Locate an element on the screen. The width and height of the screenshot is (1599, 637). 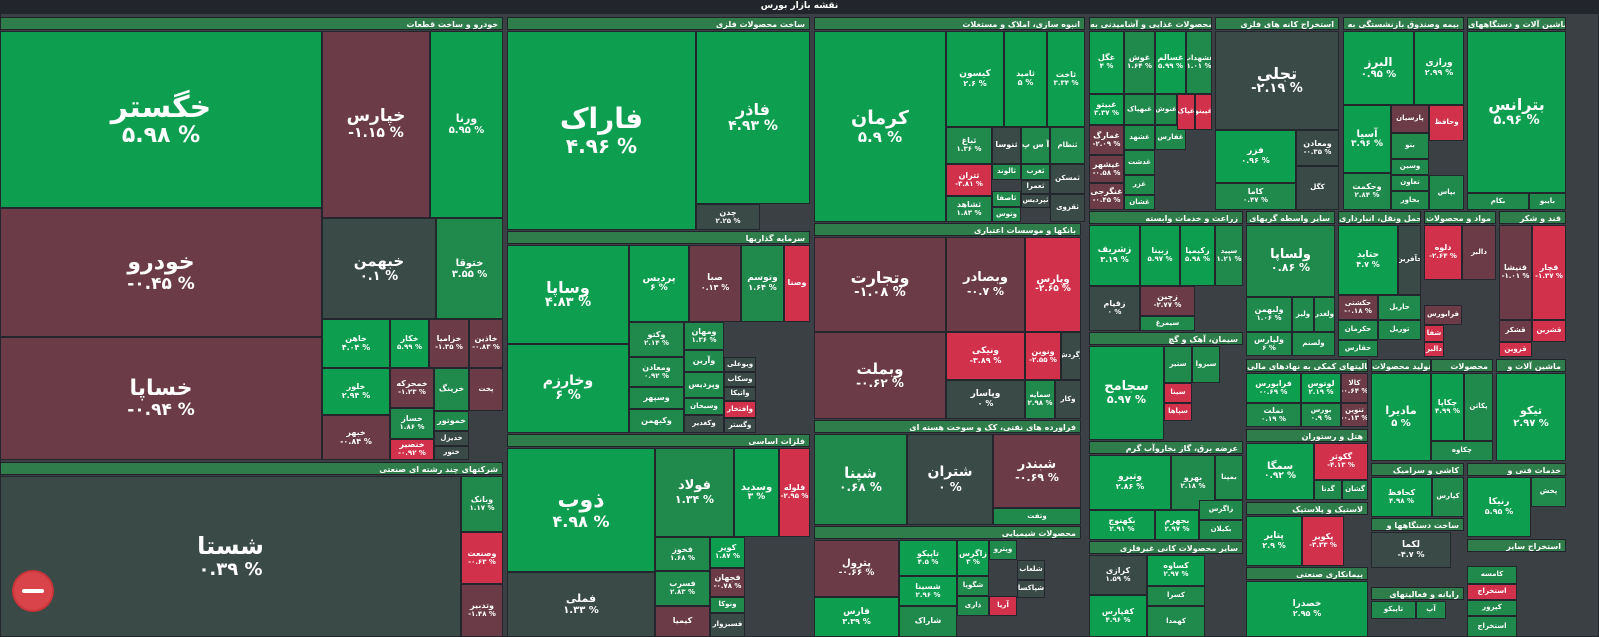
stock-tile: ونوکا is located at coordinates (727, 605).